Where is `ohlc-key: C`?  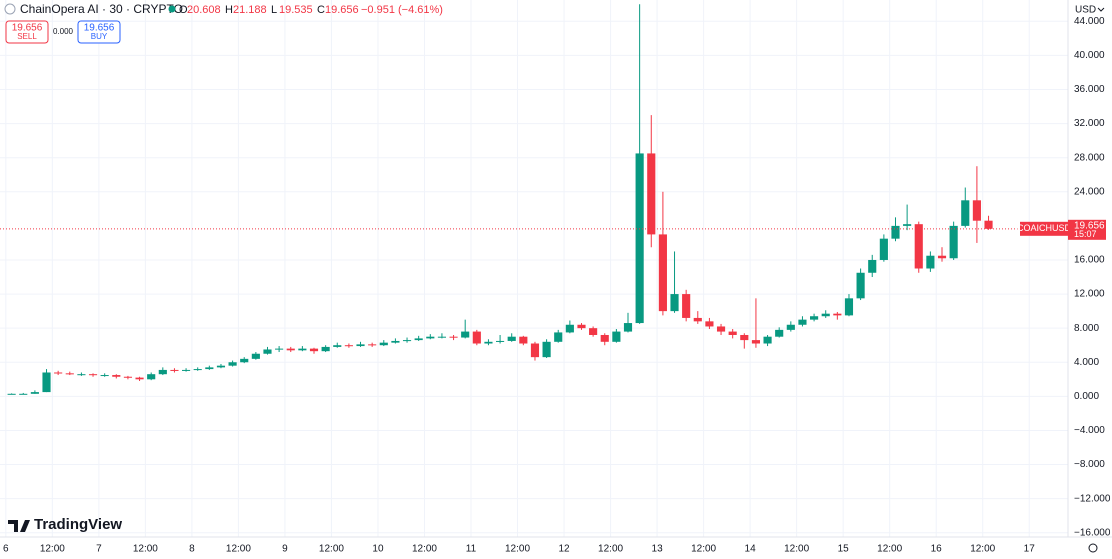 ohlc-key: C is located at coordinates (321, 10).